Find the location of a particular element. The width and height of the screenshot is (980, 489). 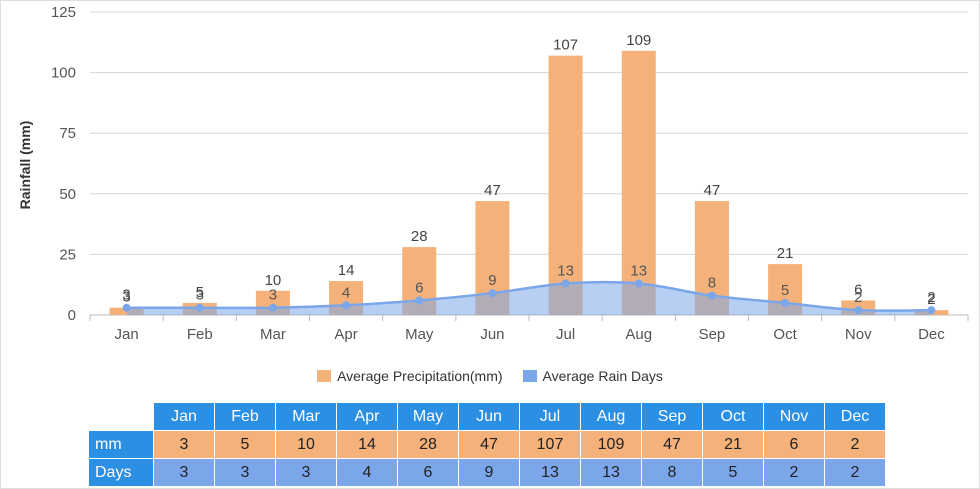

table-cell: 21 is located at coordinates (733, 444).